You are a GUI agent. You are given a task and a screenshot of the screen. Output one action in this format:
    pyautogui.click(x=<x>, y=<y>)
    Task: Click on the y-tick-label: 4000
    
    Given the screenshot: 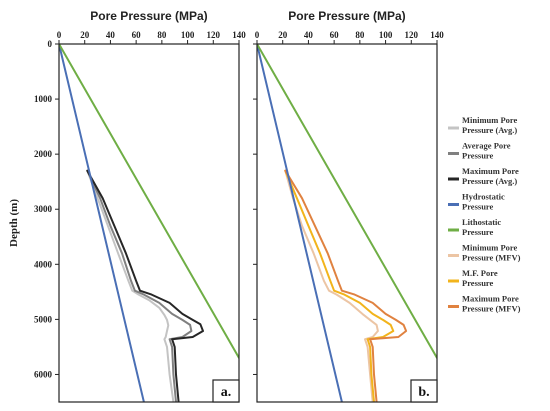 What is the action you would take?
    pyautogui.click(x=43, y=264)
    